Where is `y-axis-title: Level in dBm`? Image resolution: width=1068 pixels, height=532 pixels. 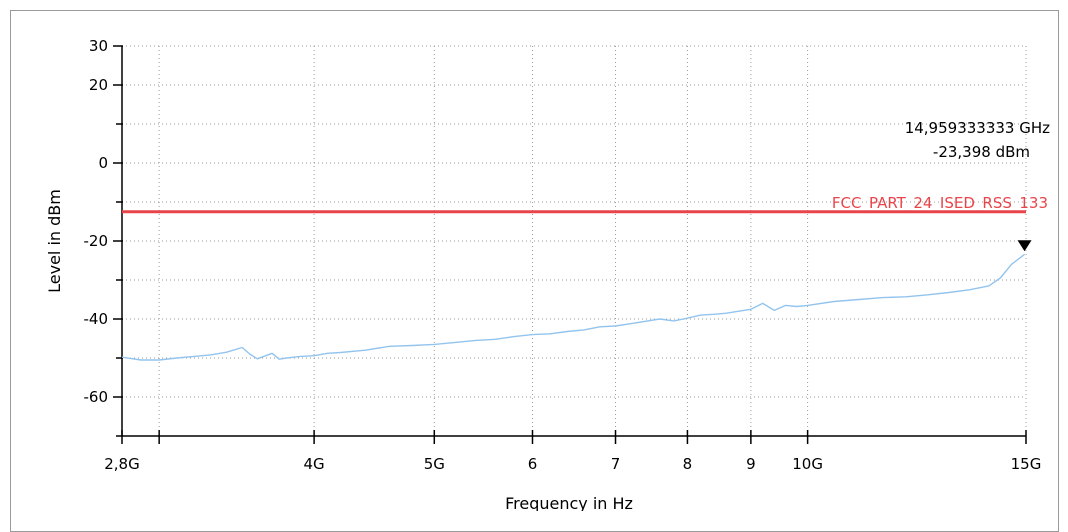 y-axis-title: Level in dBm is located at coordinates (54, 241).